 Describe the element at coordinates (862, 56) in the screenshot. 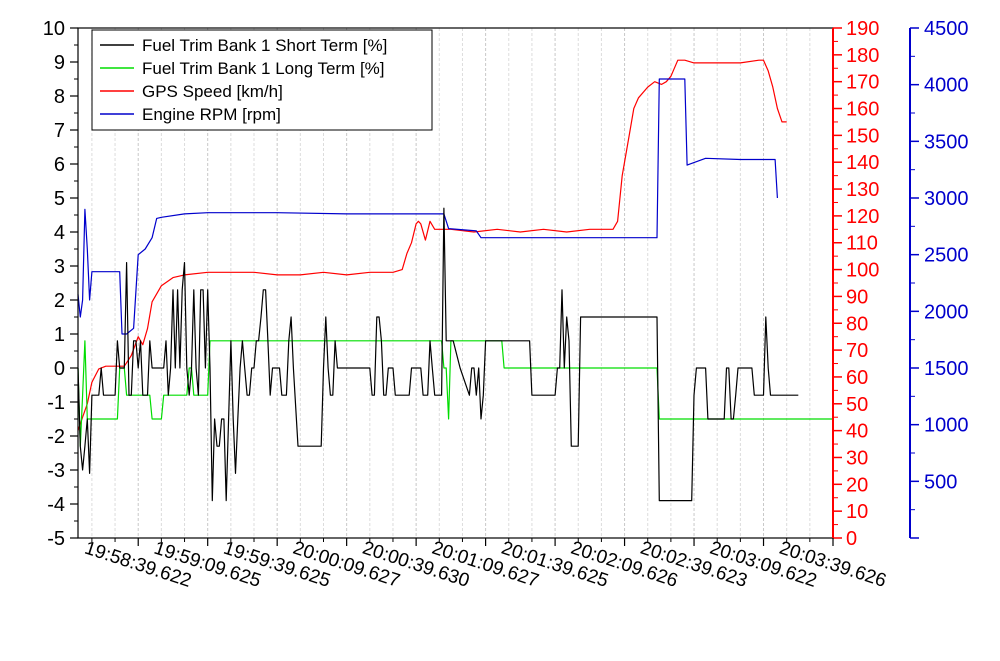

I see `speed-tick-label: 180` at that location.